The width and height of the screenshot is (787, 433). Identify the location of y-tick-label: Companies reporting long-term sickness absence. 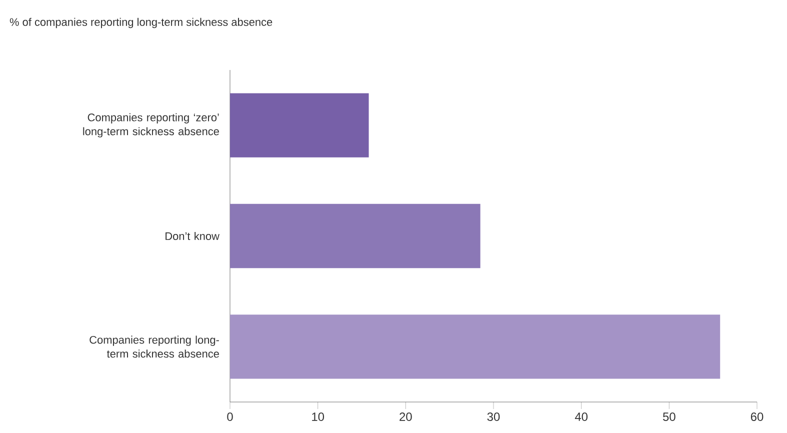
(154, 347).